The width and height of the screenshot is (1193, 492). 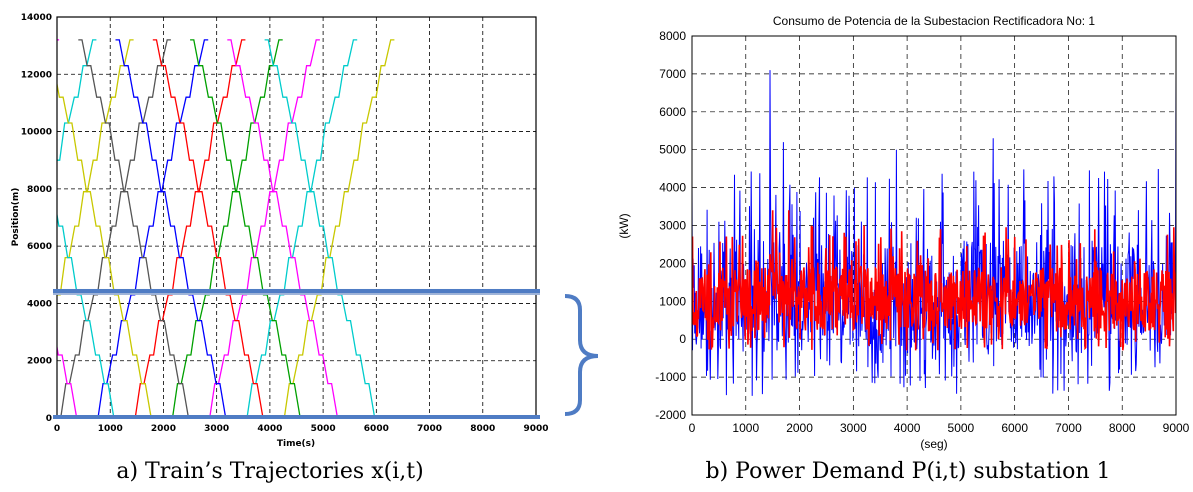 I want to click on right-y-tick-label: 2000, so click(x=672, y=263).